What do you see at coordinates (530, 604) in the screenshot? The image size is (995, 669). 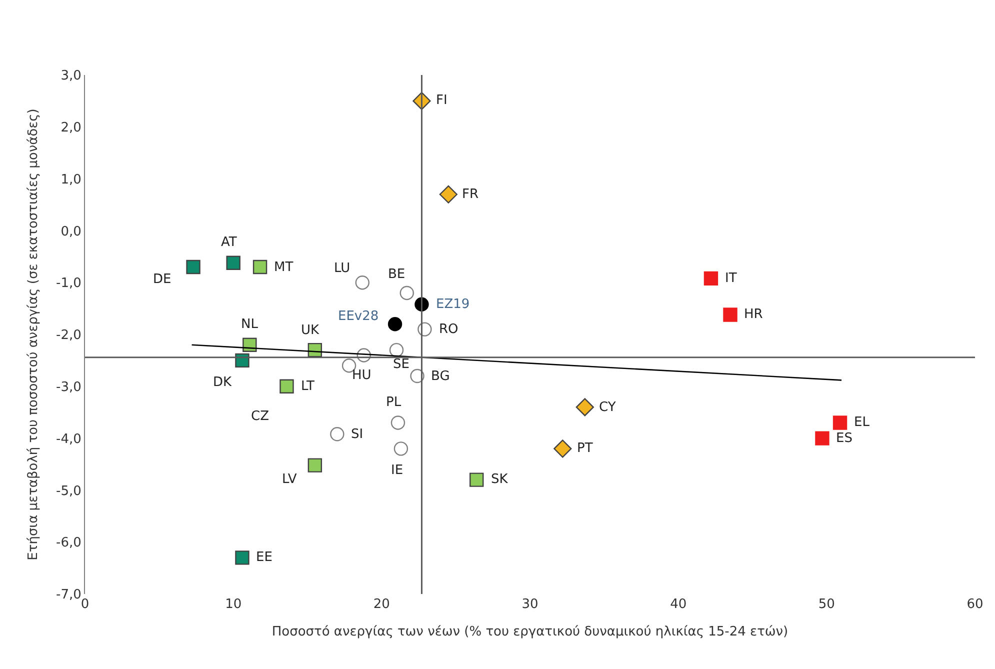 I see `x-tick-label: 30` at bounding box center [530, 604].